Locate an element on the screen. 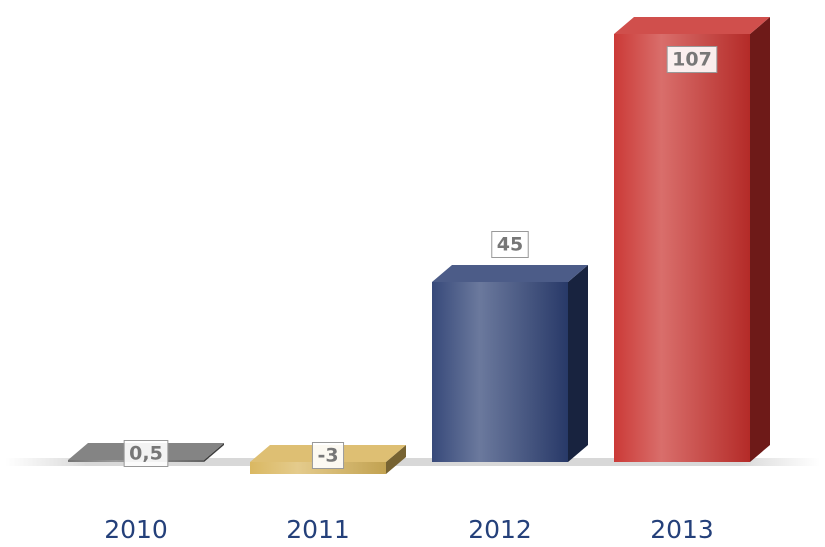 The height and width of the screenshot is (547, 825). value-label: -3 is located at coordinates (328, 455).